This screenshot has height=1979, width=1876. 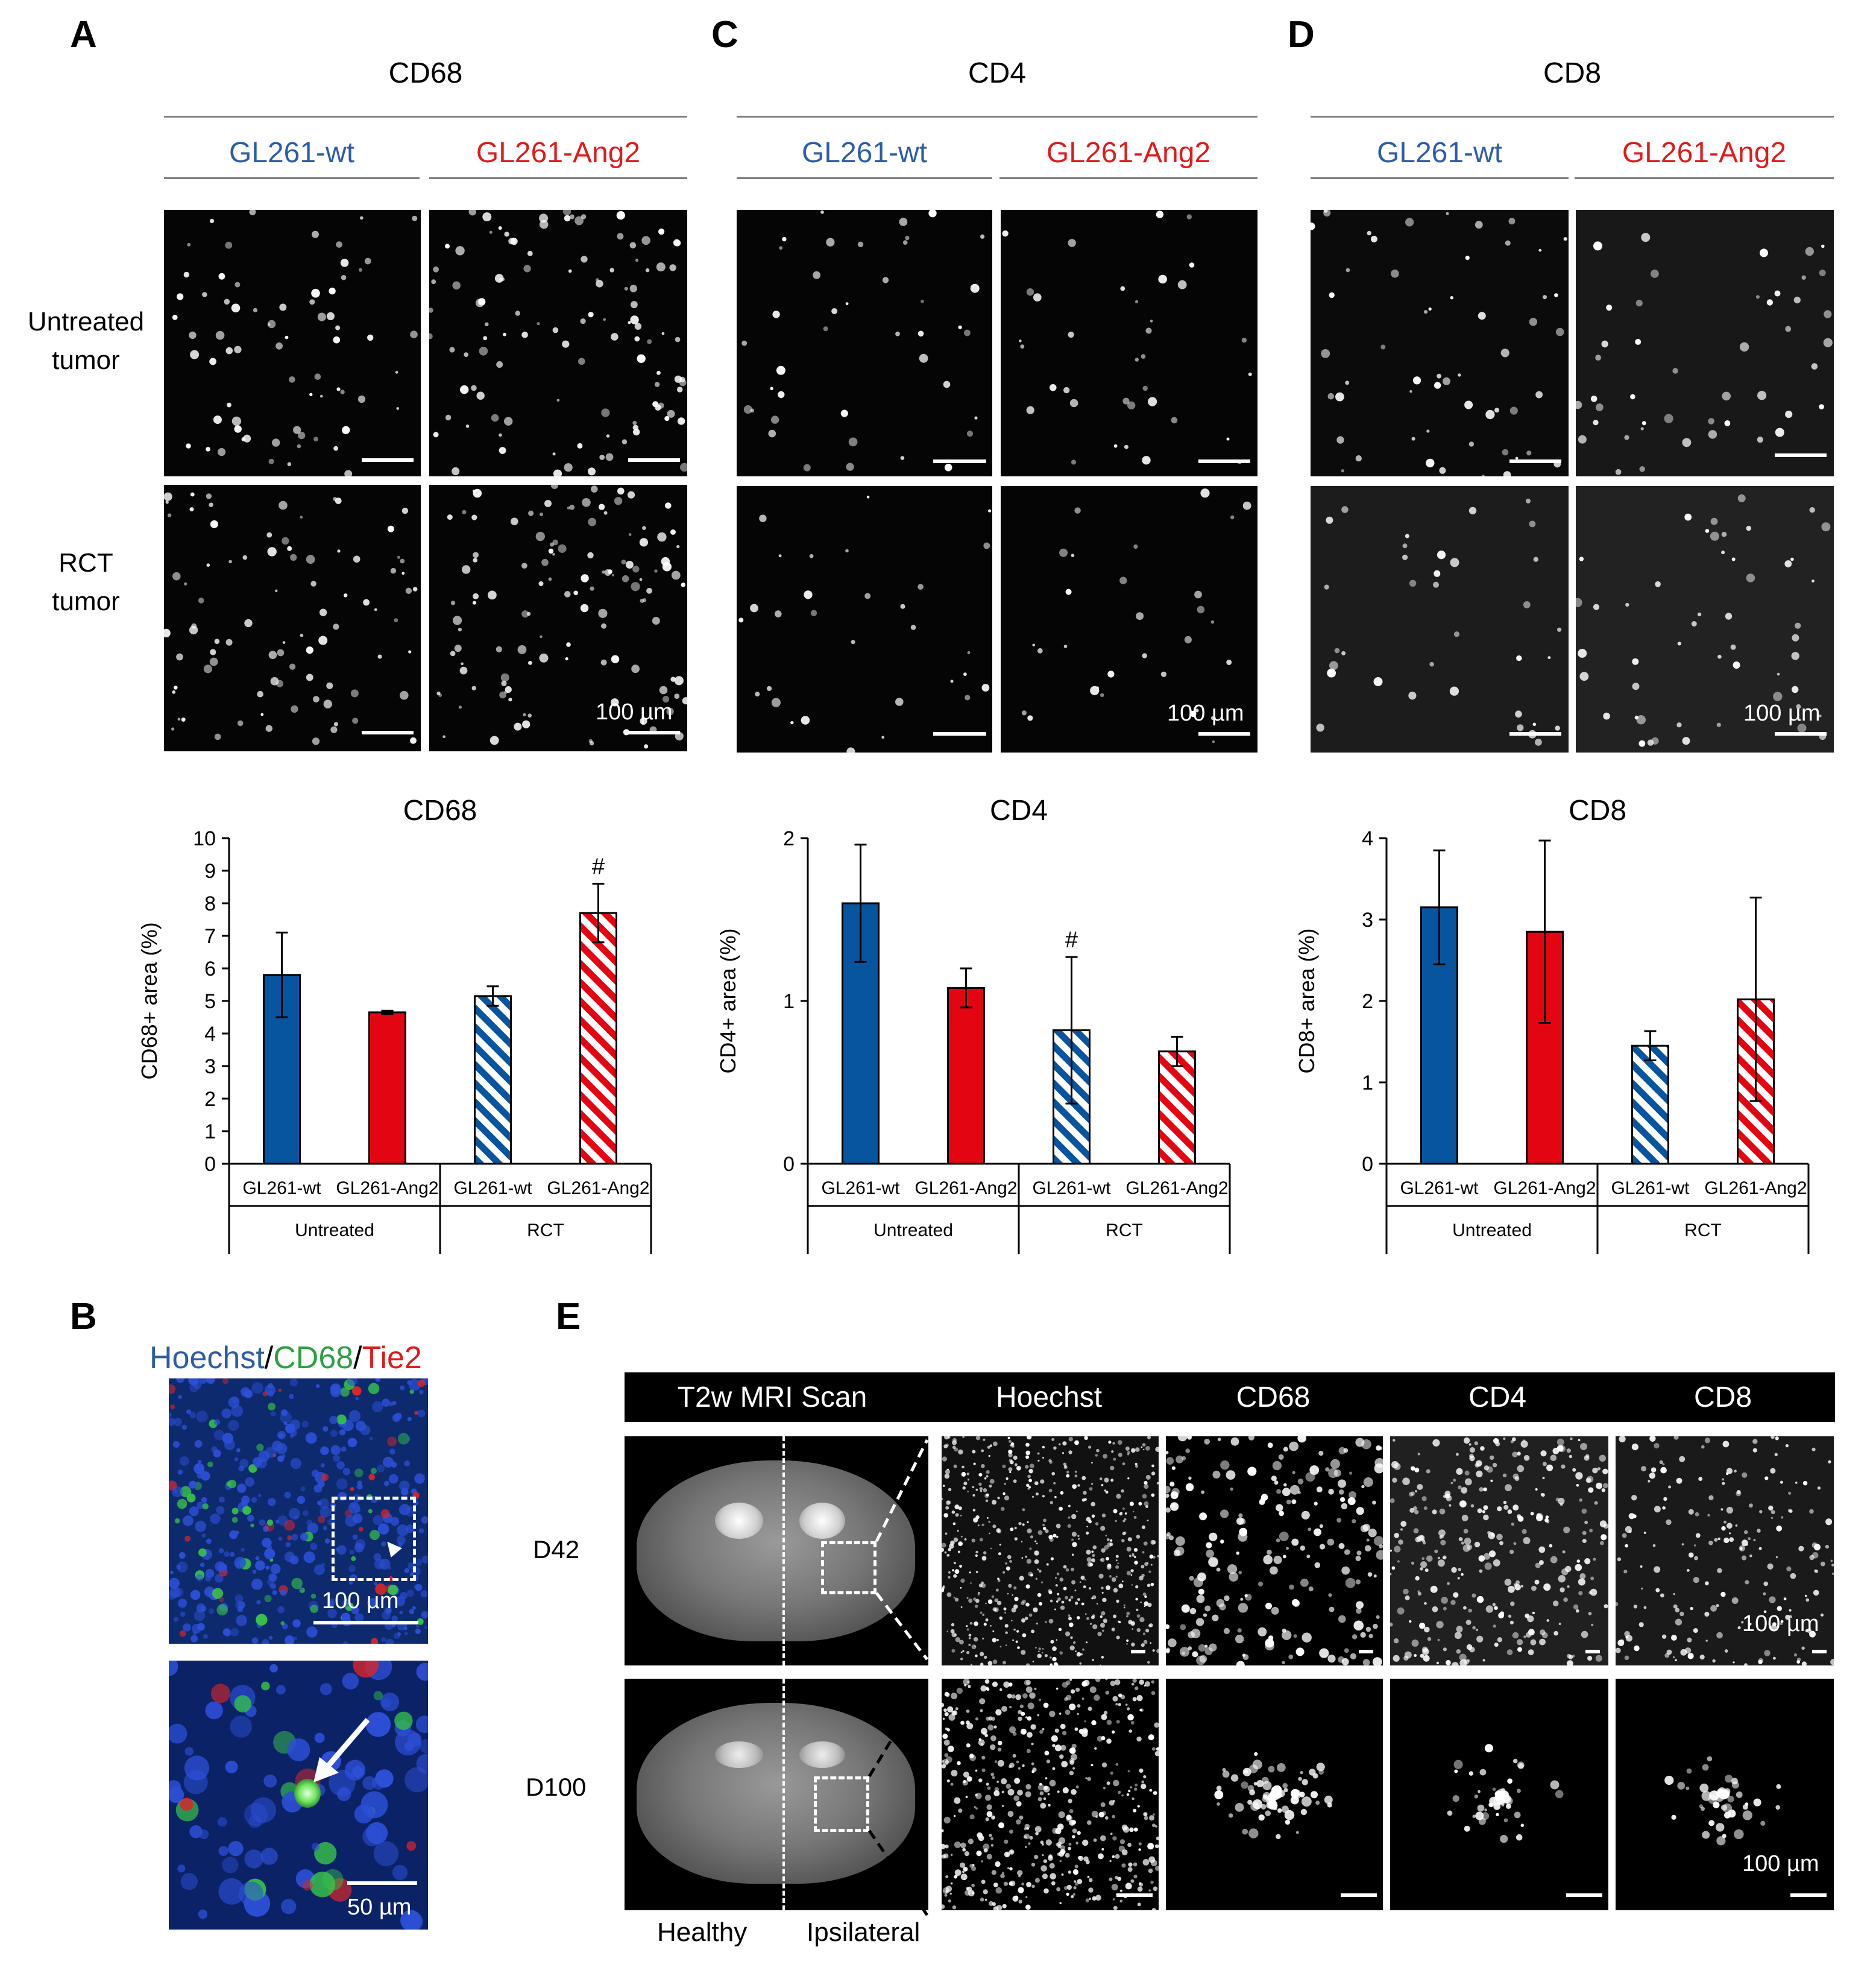 I want to click on micrograph-d-wt-rct, so click(x=1440, y=619).